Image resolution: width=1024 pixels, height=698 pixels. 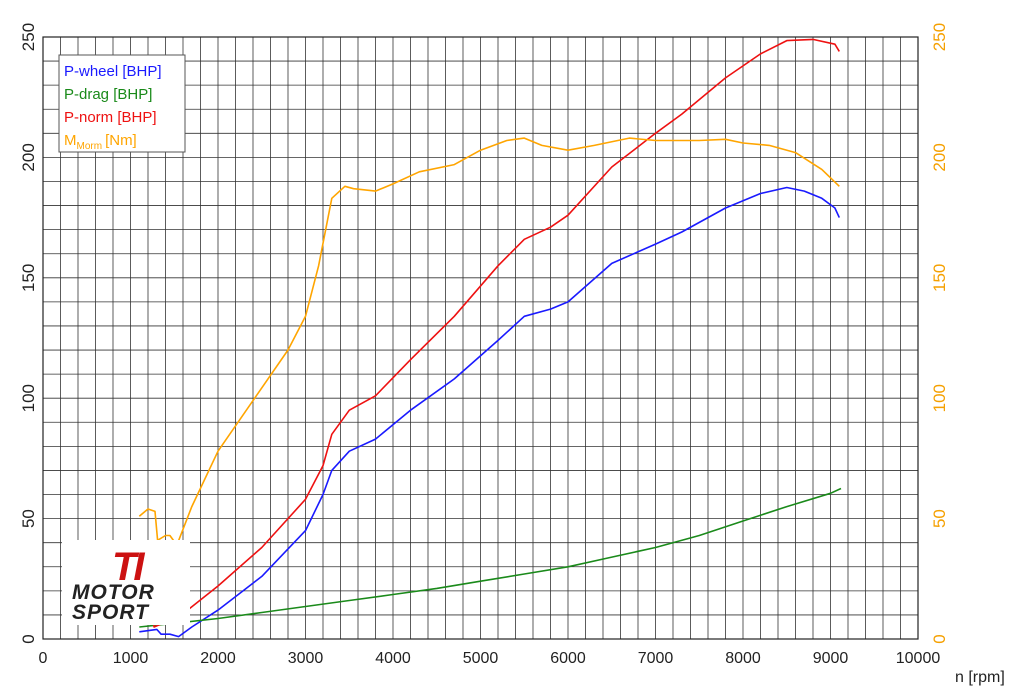 What do you see at coordinates (28, 518) in the screenshot?
I see `left-axis-tick-label: 50` at bounding box center [28, 518].